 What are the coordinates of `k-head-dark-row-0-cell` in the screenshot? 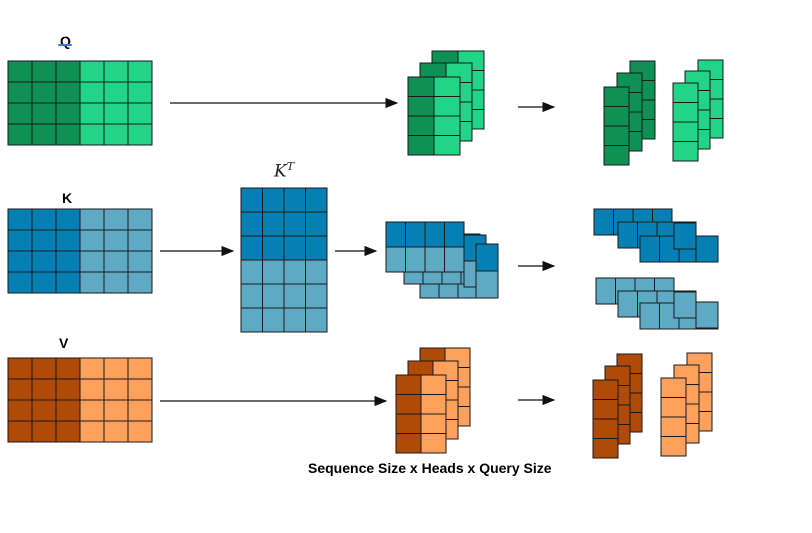 It's located at (603, 222).